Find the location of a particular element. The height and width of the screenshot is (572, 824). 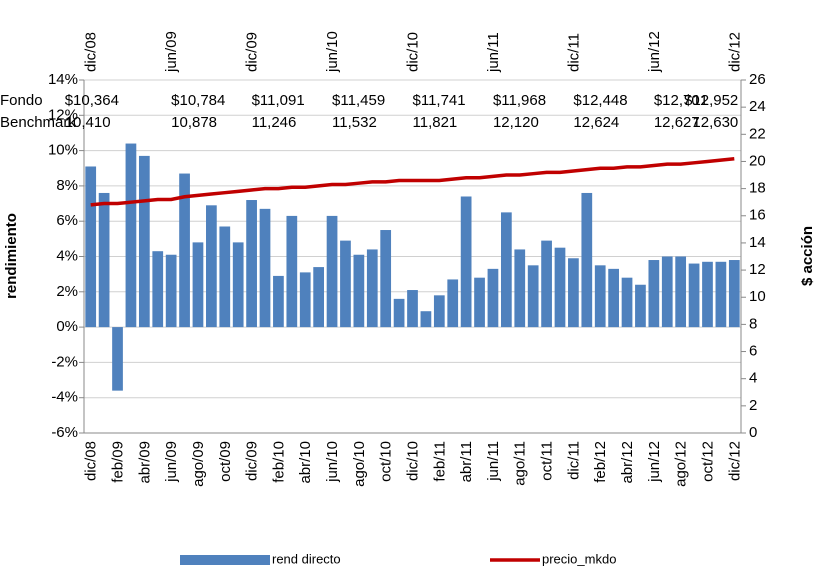

top-tick-label: jun/12 is located at coordinates (654, 52).